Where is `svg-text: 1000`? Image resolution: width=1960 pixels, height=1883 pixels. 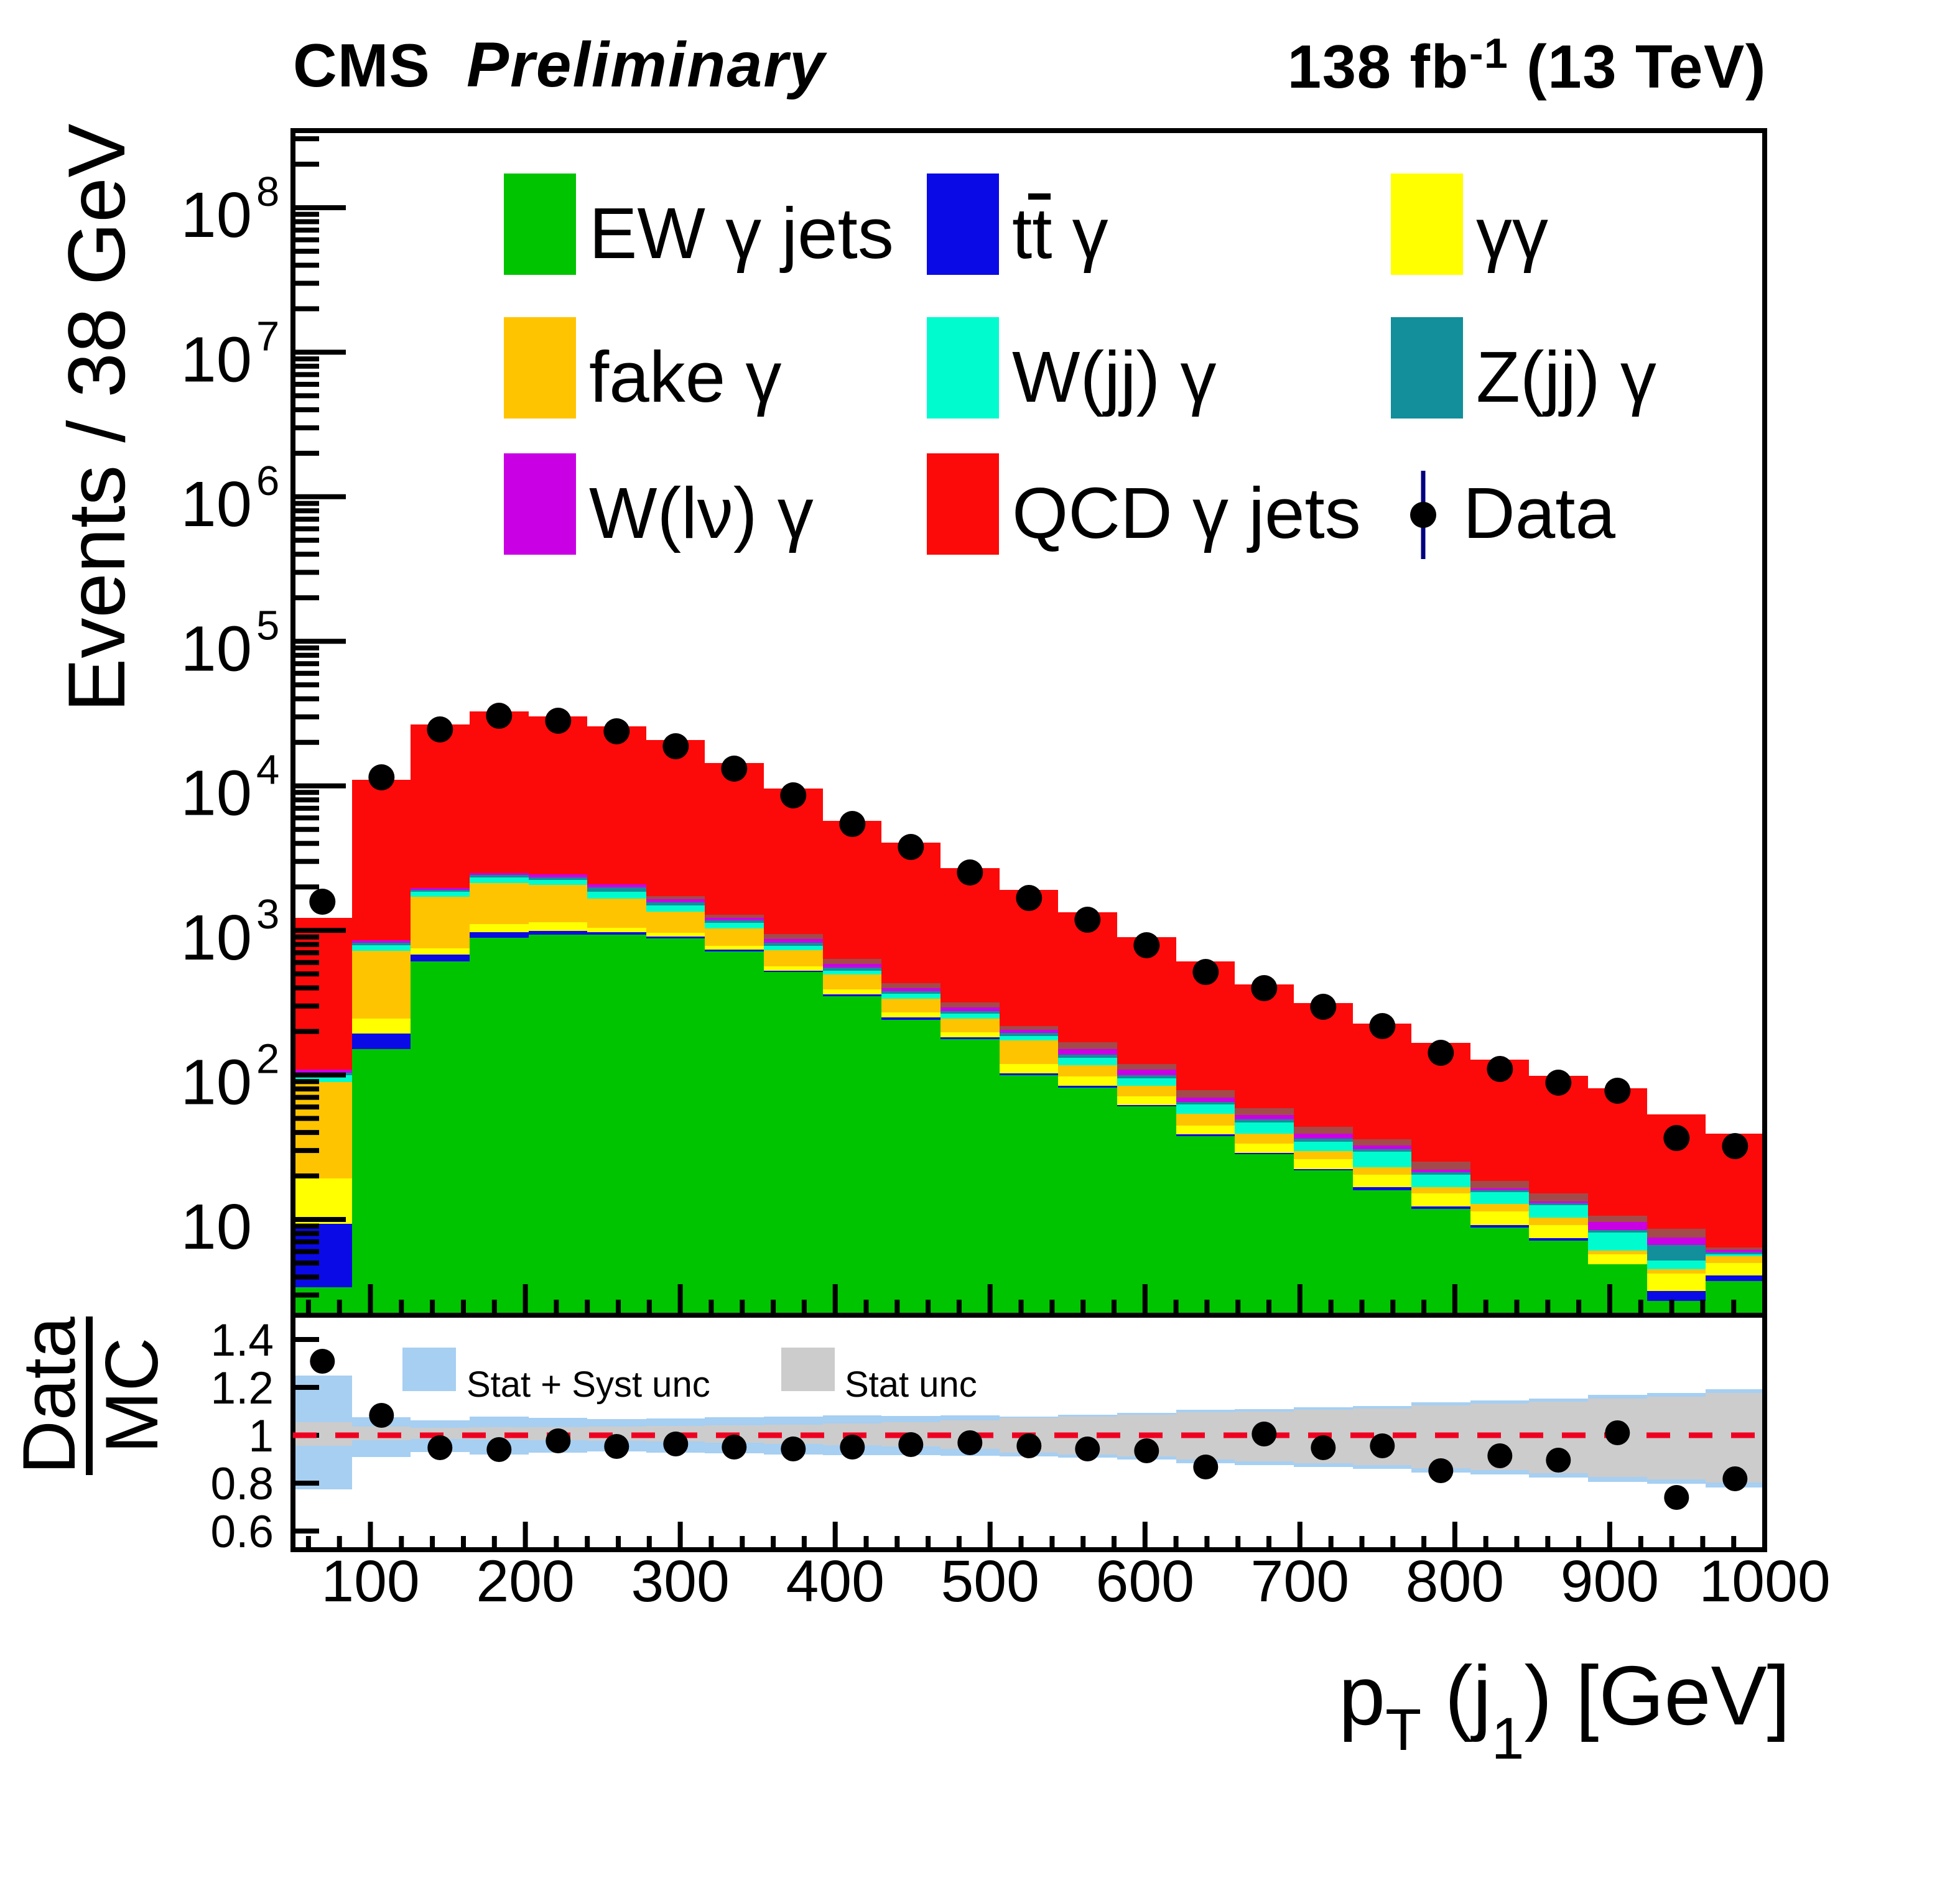
svg-text: 1000 is located at coordinates (1764, 1581).